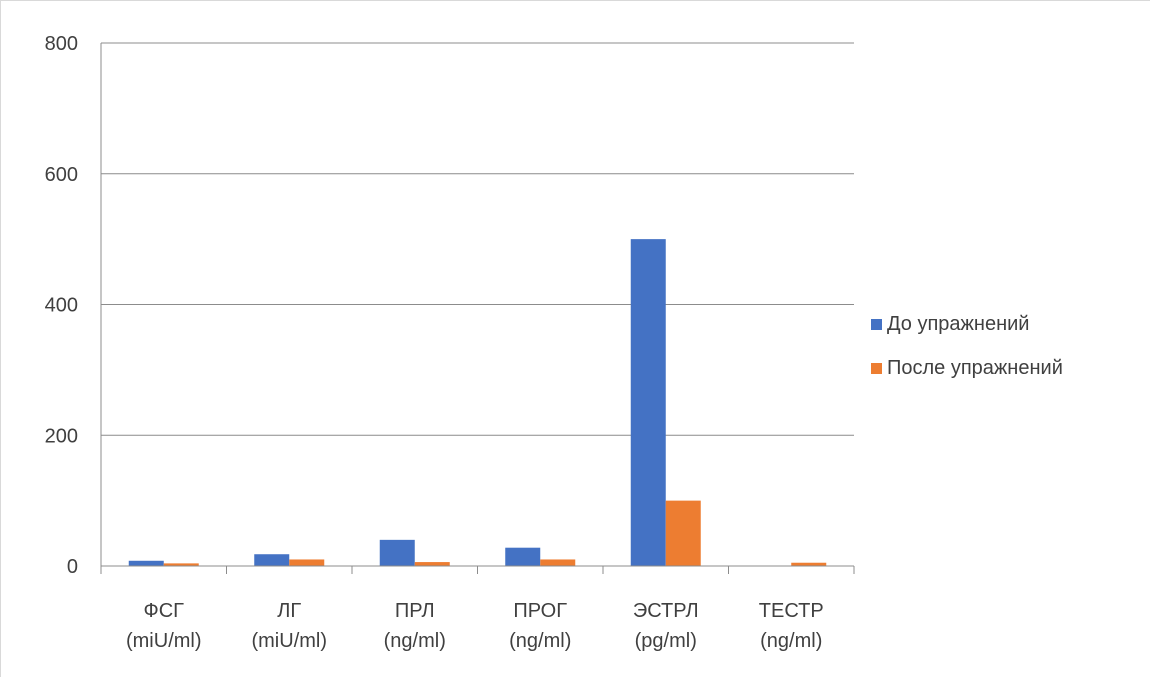  Describe the element at coordinates (967, 346) in the screenshot. I see `legend: До упражнений После упражнений` at that location.